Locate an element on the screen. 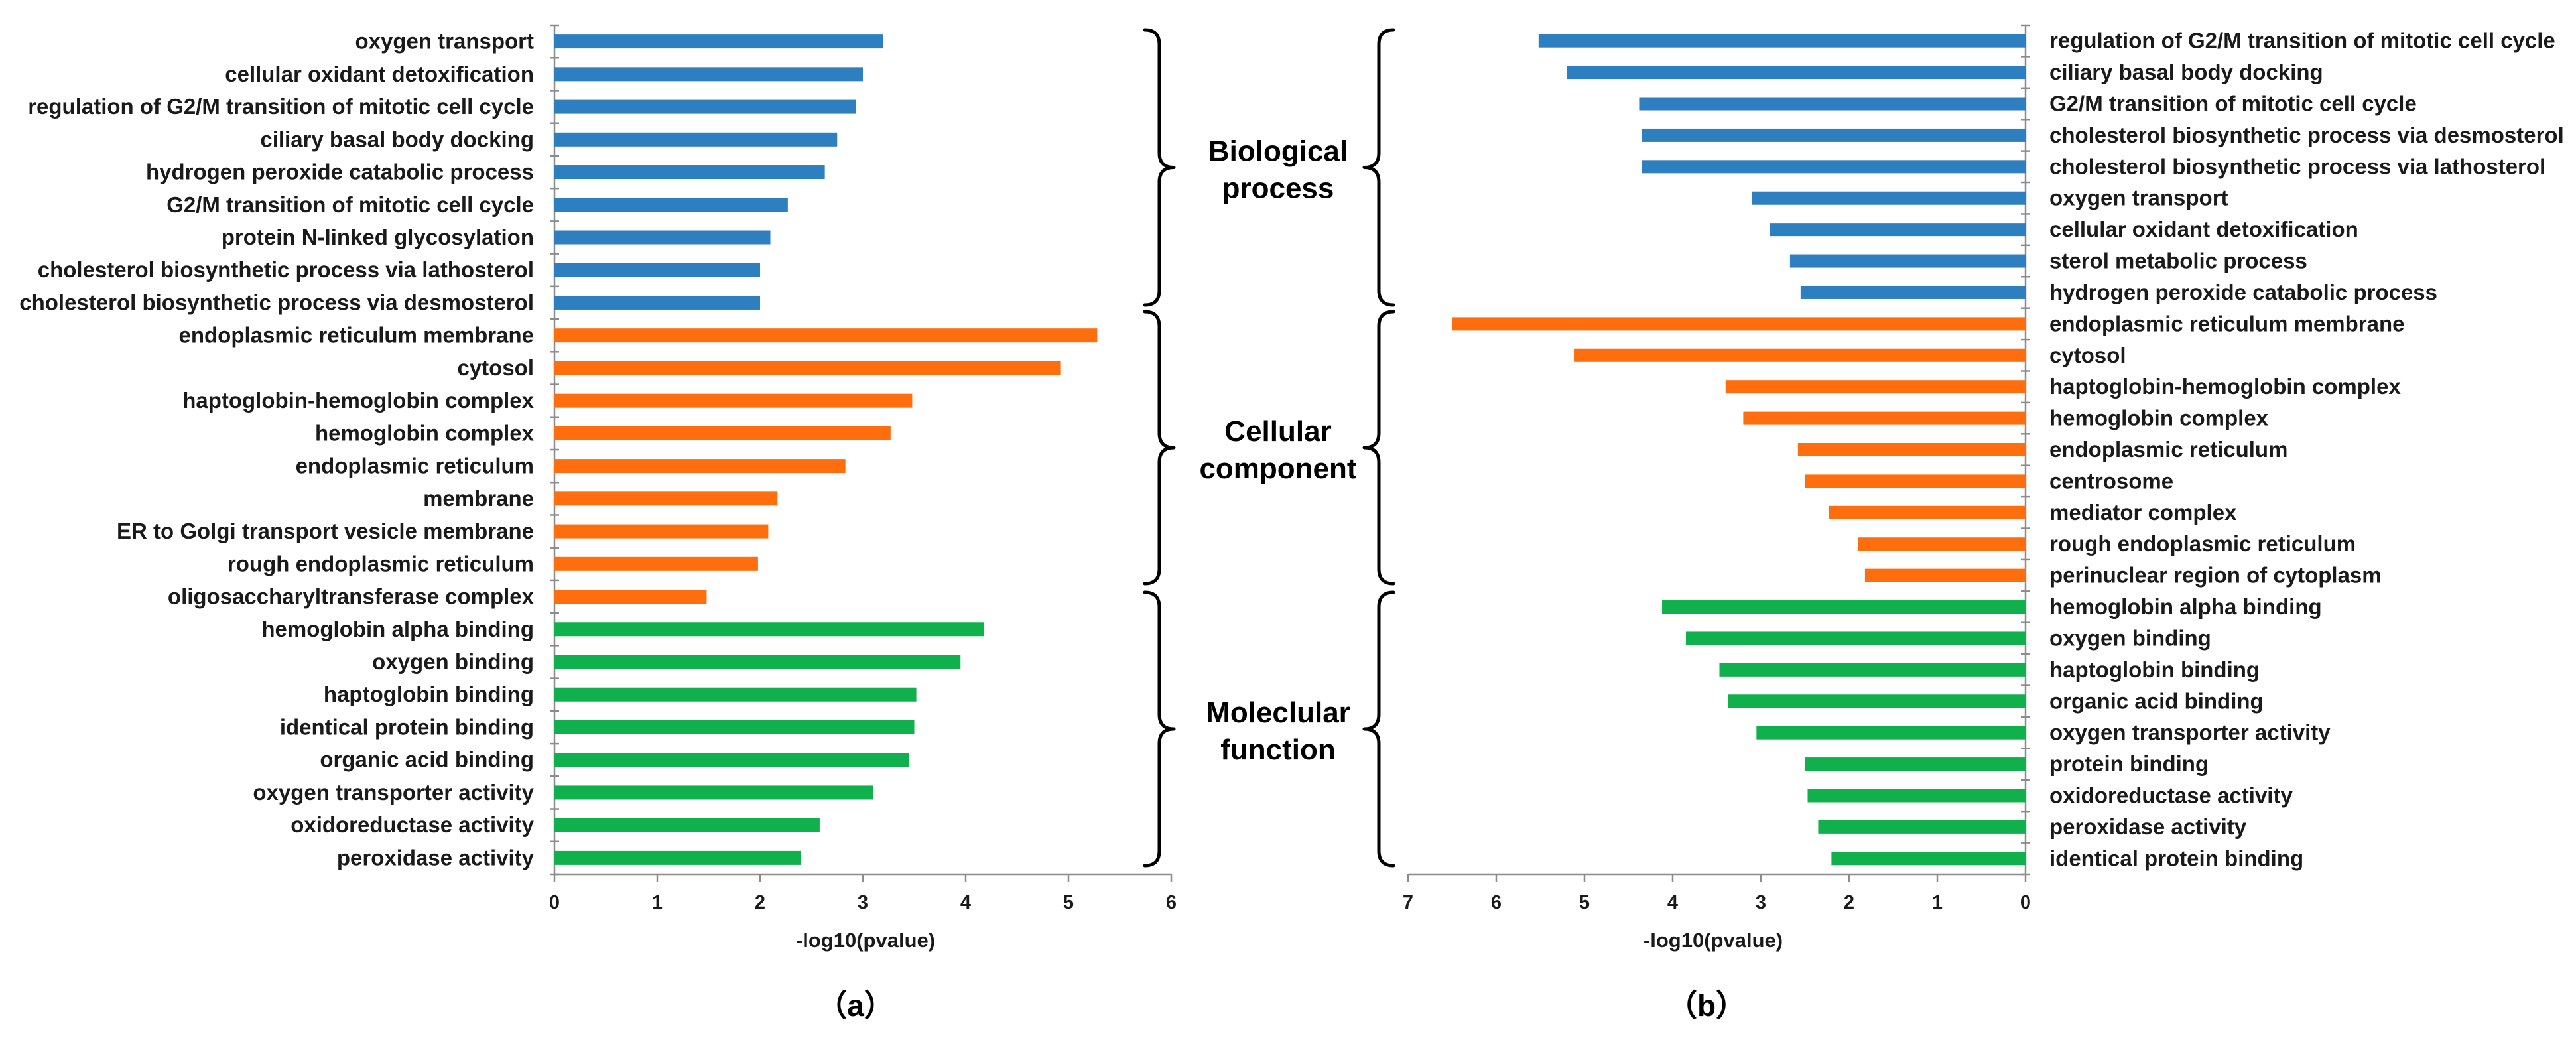 The height and width of the screenshot is (1042, 2576). panel-a-value-tick-label: 1 is located at coordinates (658, 902).